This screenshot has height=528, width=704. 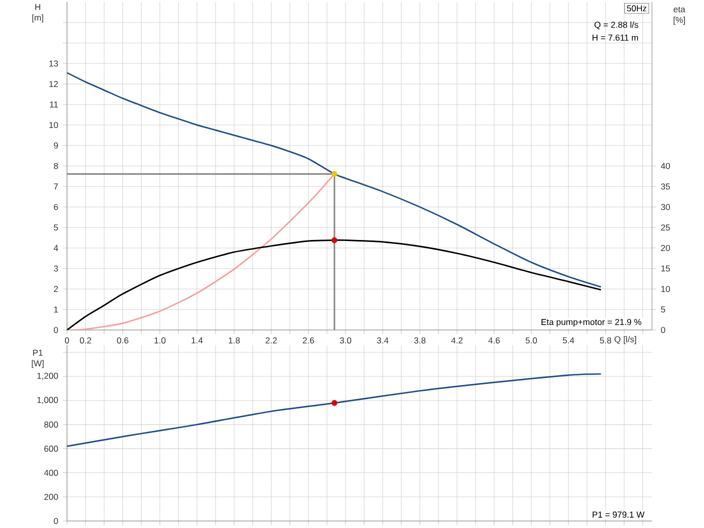 I want to click on y-tick-label: 9, so click(x=56, y=145).